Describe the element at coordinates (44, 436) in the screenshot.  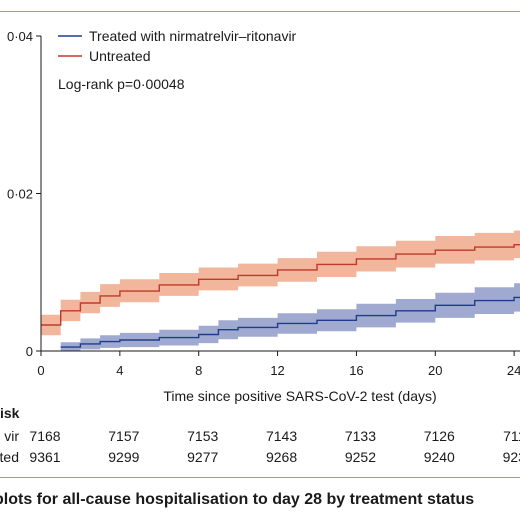
I see `risk-count: 7168` at that location.